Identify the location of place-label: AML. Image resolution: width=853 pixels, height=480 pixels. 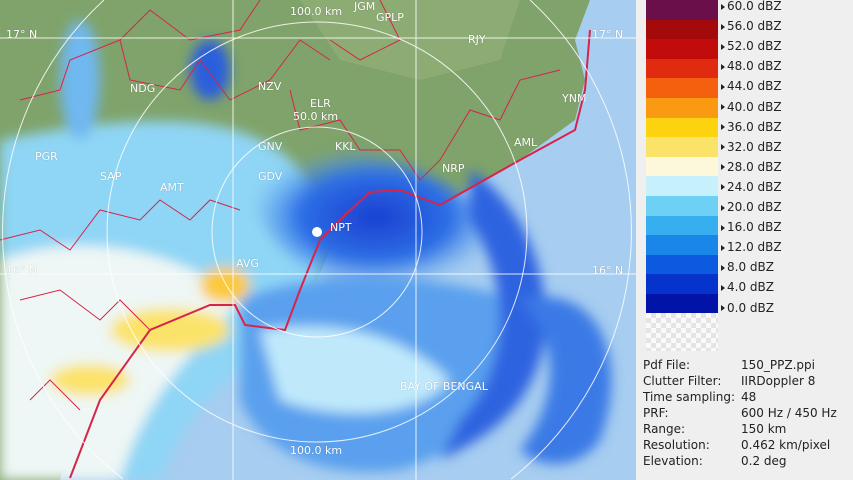
(526, 142).